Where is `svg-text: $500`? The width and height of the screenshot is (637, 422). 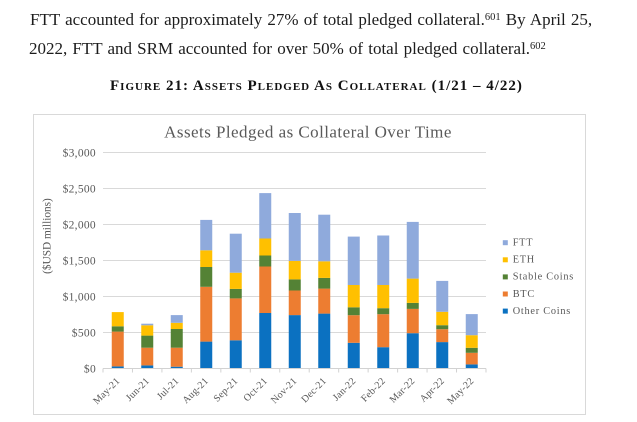
svg-text: $500 is located at coordinates (84, 333).